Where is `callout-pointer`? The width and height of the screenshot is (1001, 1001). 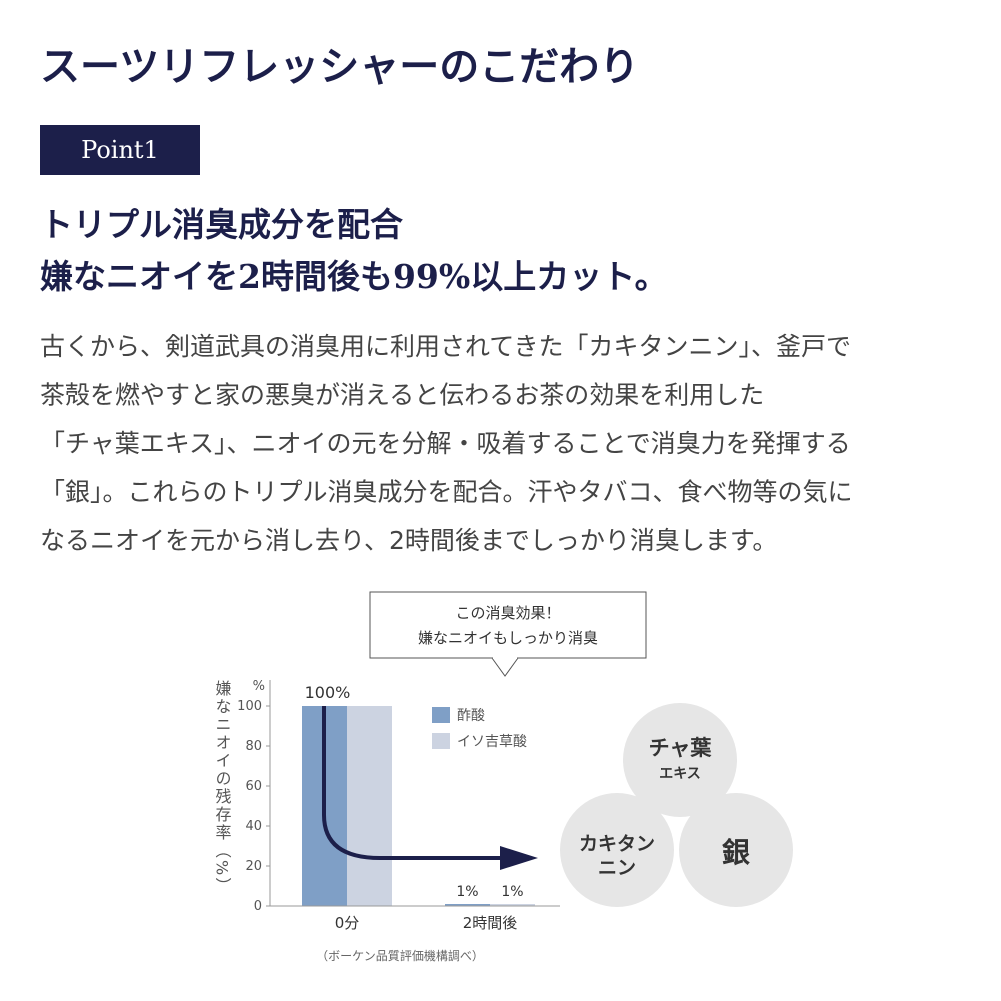
callout-pointer is located at coordinates (505, 667).